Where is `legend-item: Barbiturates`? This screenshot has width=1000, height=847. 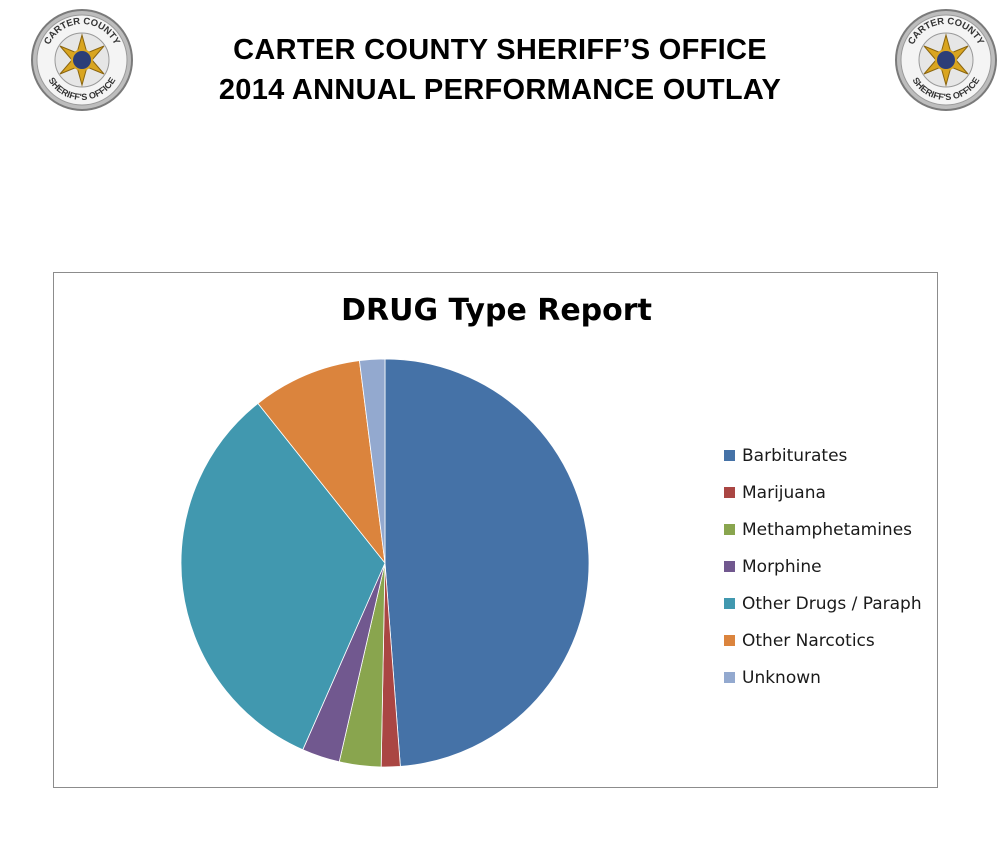
legend-item: Barbiturates is located at coordinates (823, 455).